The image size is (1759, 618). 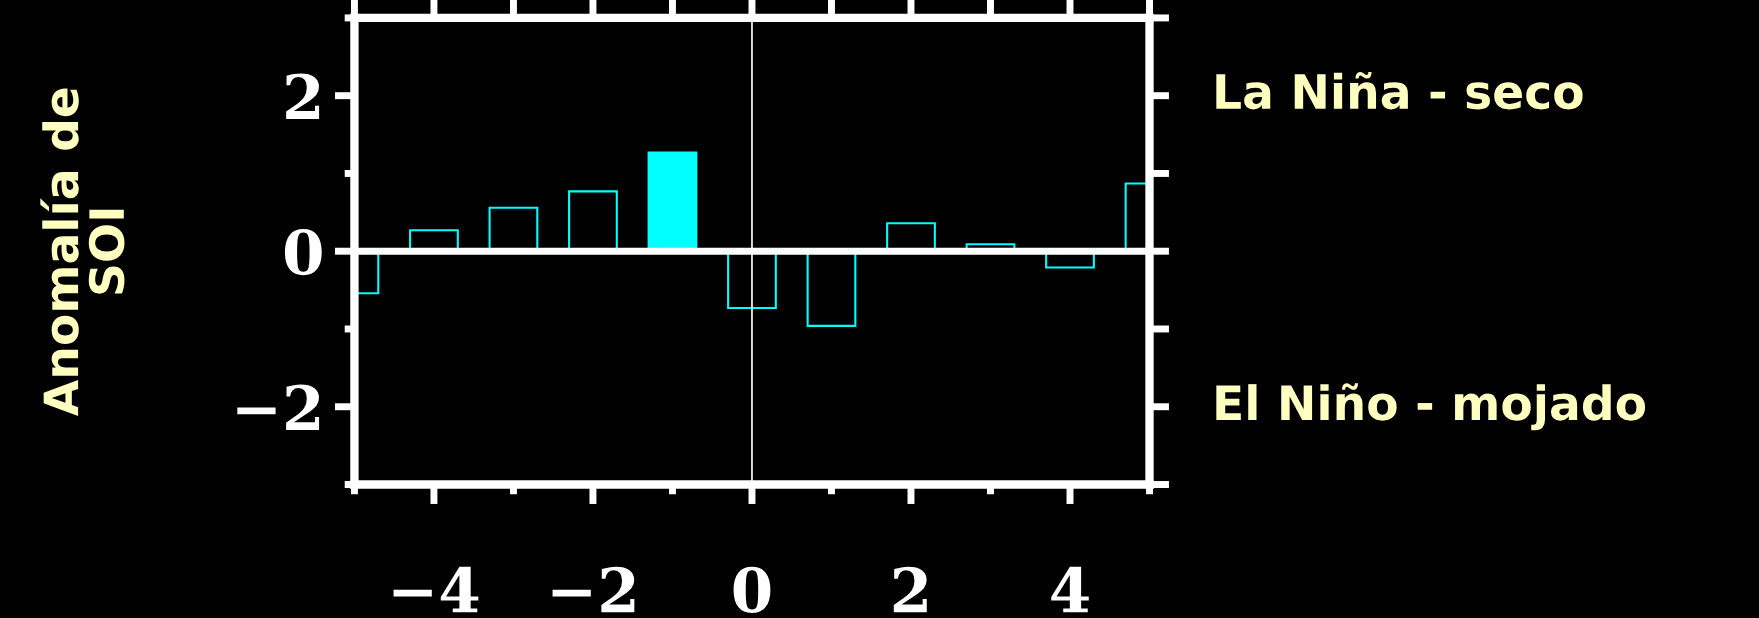 What do you see at coordinates (752, 590) in the screenshot?
I see `x-tick-label: 0` at bounding box center [752, 590].